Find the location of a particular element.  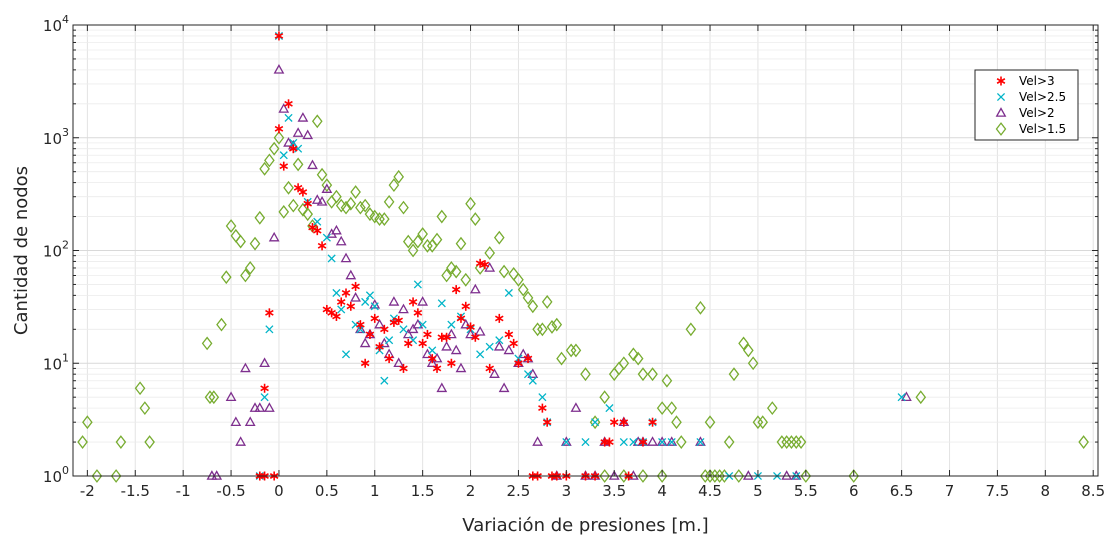

y-axis-label: Cantidad de nodos is located at coordinates (21, 250).